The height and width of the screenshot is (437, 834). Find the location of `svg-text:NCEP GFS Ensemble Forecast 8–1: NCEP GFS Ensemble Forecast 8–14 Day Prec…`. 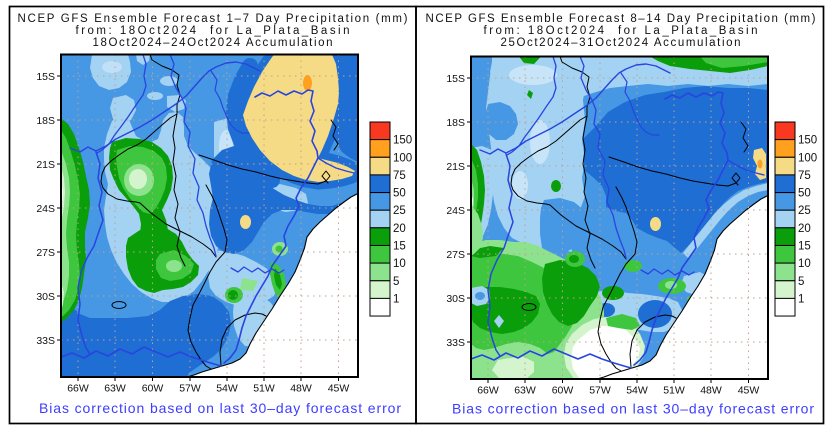

svg-text:NCEP GFS Ensemble Forecast 8–1: NCEP GFS Ensemble Forecast 8–14 Day Prec… is located at coordinates (621, 19).